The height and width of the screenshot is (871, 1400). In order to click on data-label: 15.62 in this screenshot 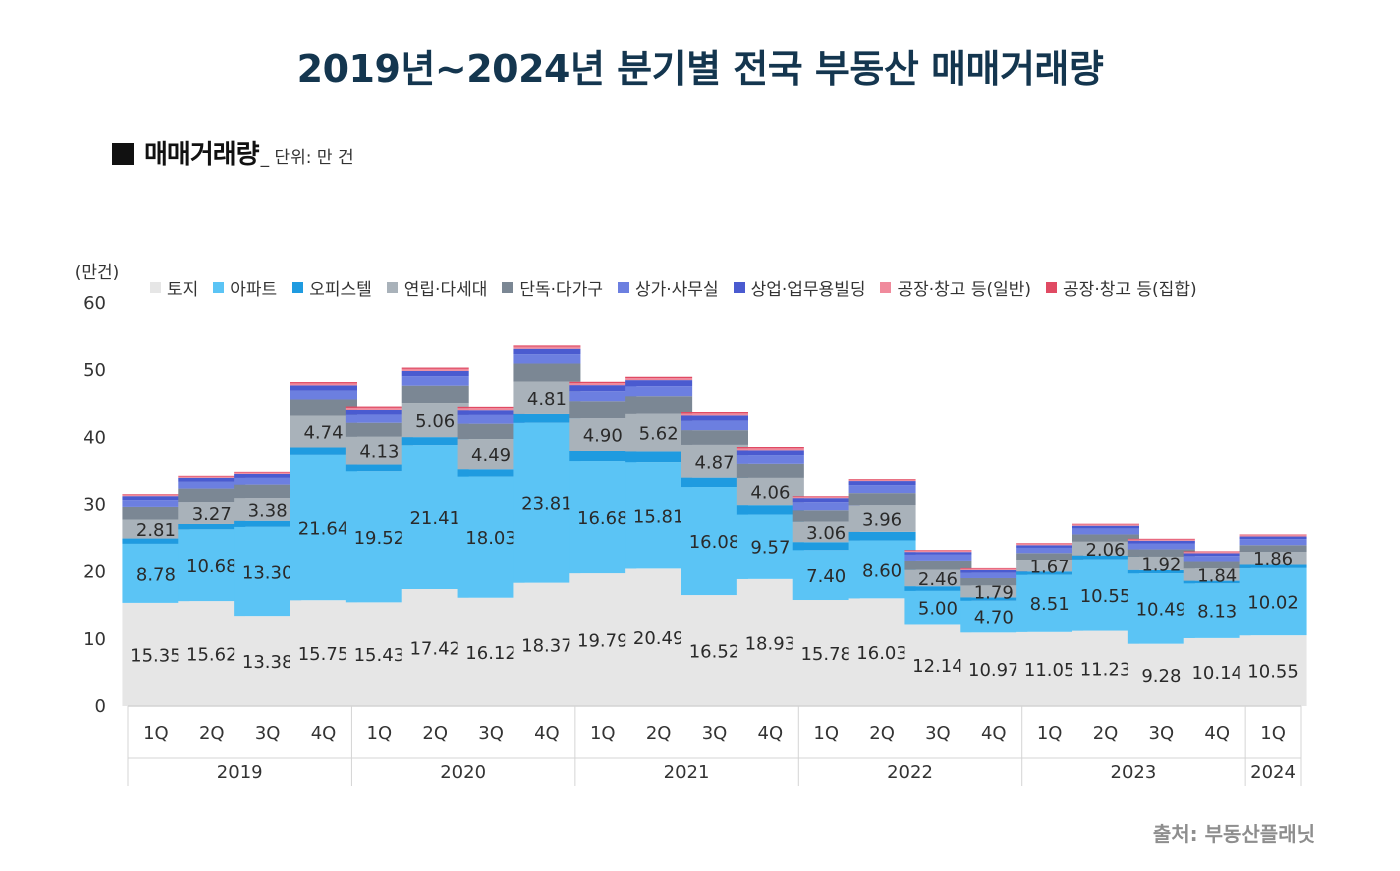, I will do `click(212, 655)`.